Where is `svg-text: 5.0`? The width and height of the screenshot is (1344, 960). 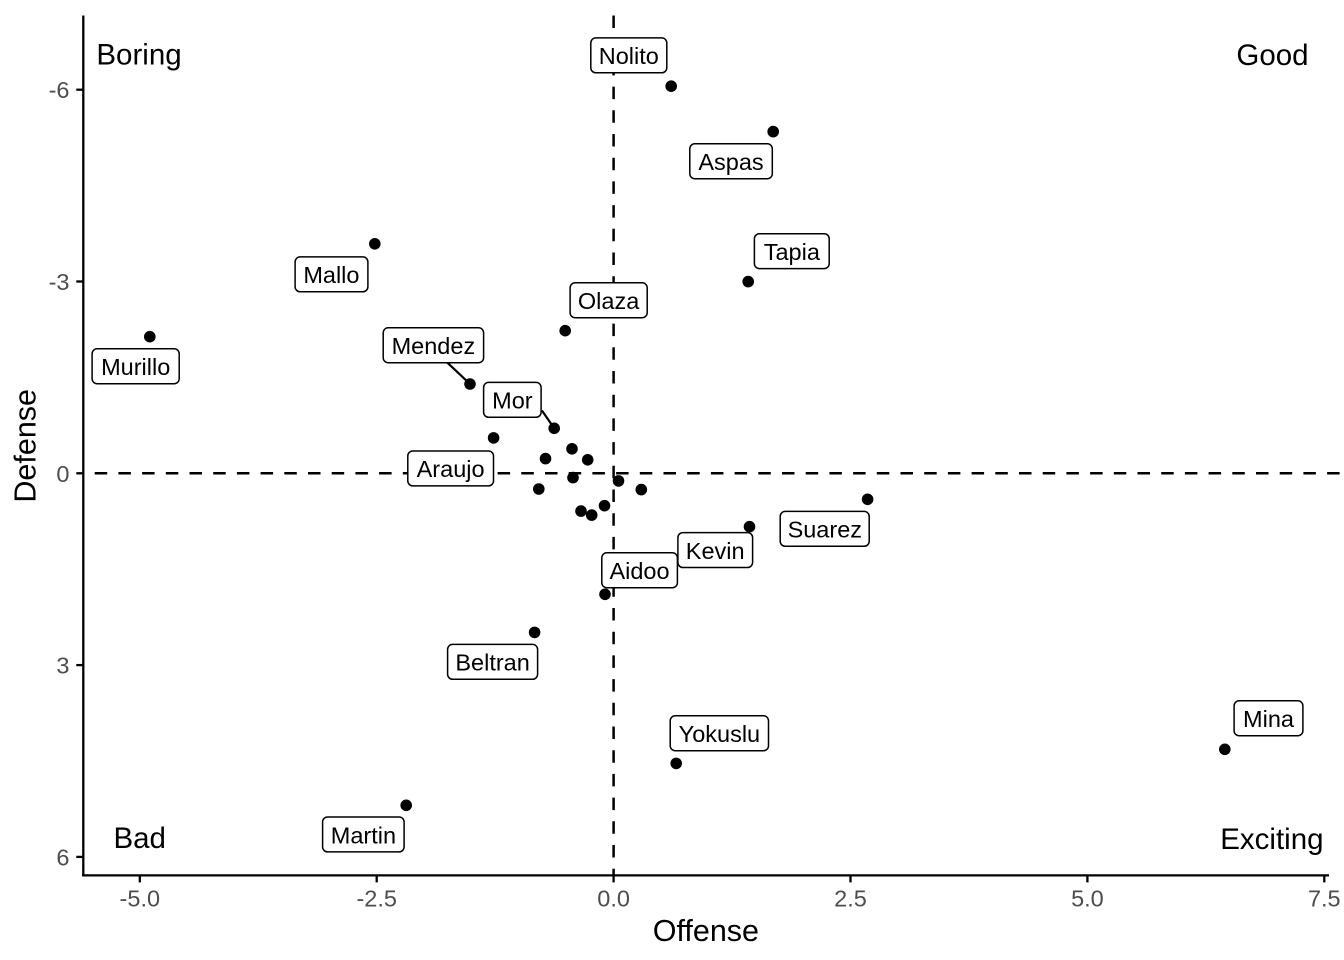
svg-text: 5.0 is located at coordinates (1087, 899).